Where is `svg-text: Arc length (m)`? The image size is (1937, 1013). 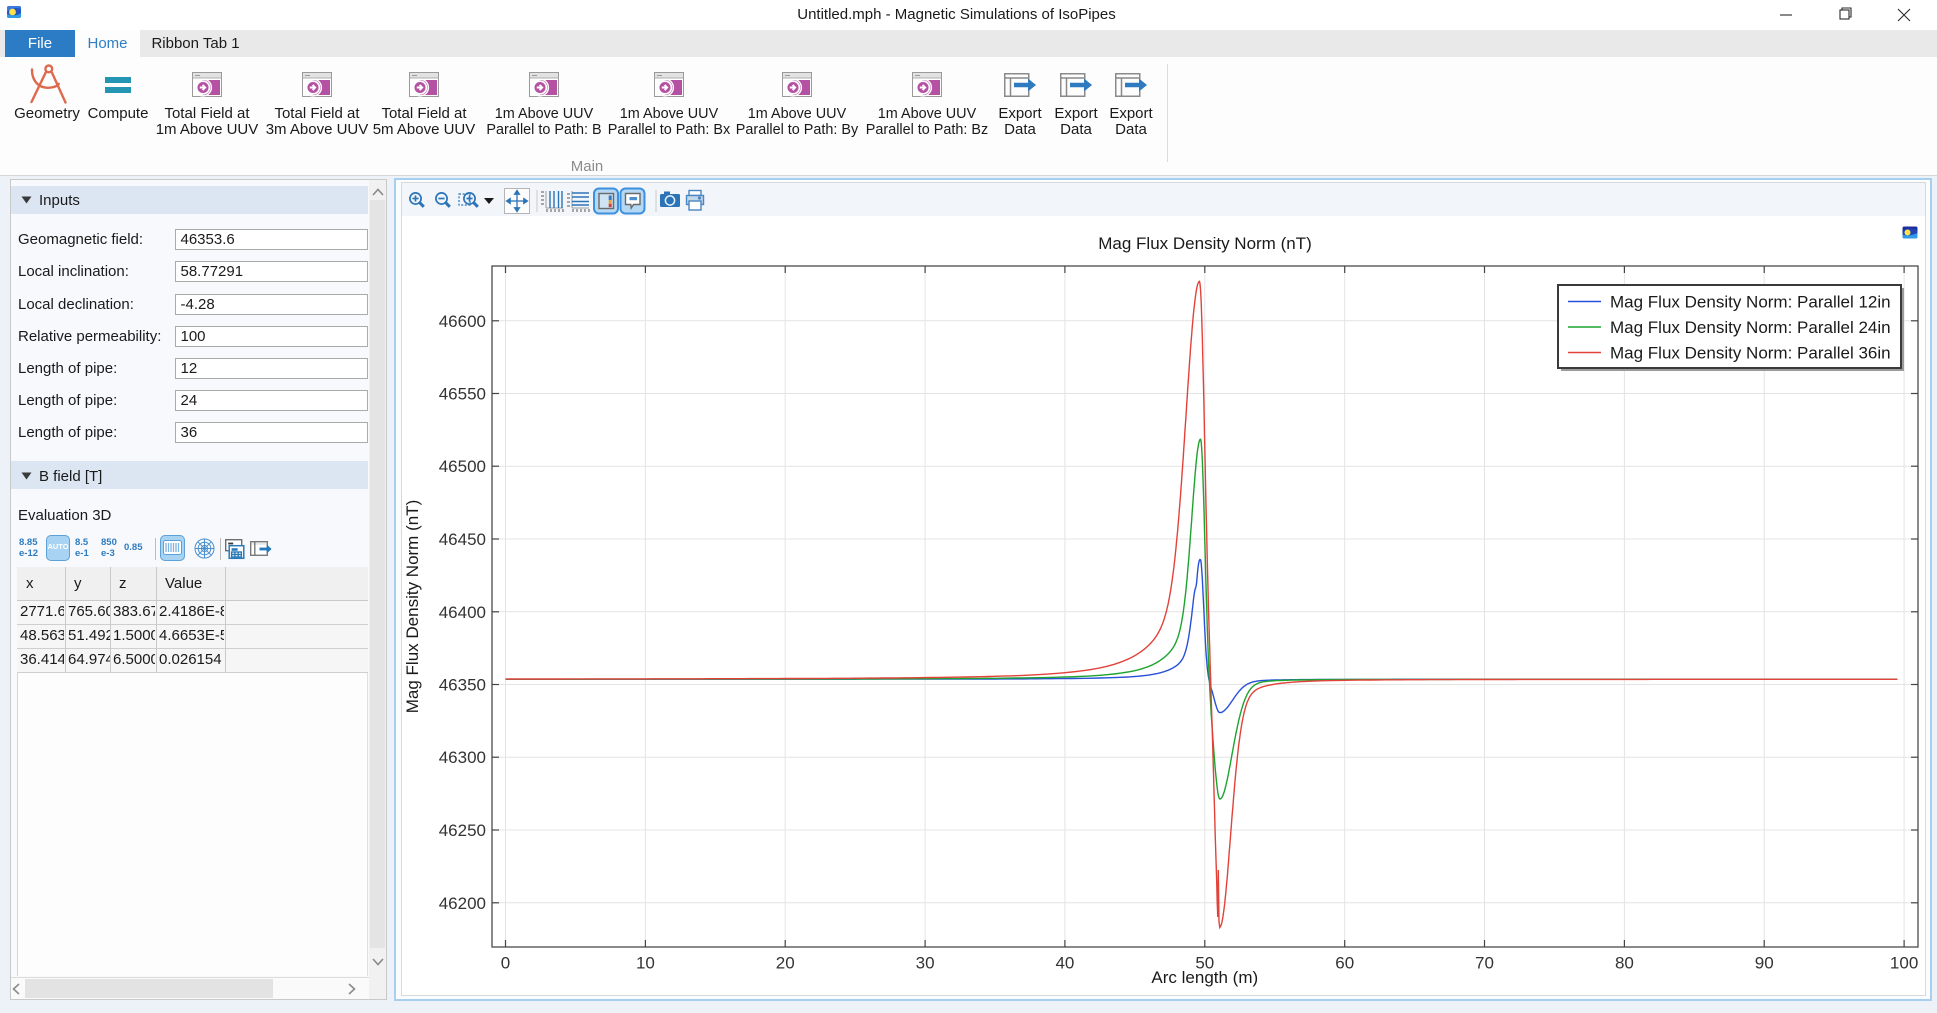 svg-text: Arc length (m) is located at coordinates (1204, 977).